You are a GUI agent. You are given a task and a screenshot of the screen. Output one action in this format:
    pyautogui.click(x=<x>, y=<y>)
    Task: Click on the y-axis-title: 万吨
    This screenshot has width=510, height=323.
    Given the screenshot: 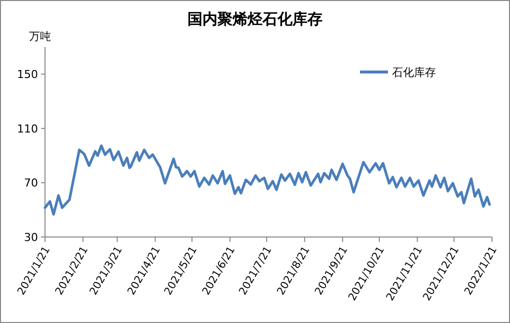 What is the action you would take?
    pyautogui.click(x=40, y=36)
    